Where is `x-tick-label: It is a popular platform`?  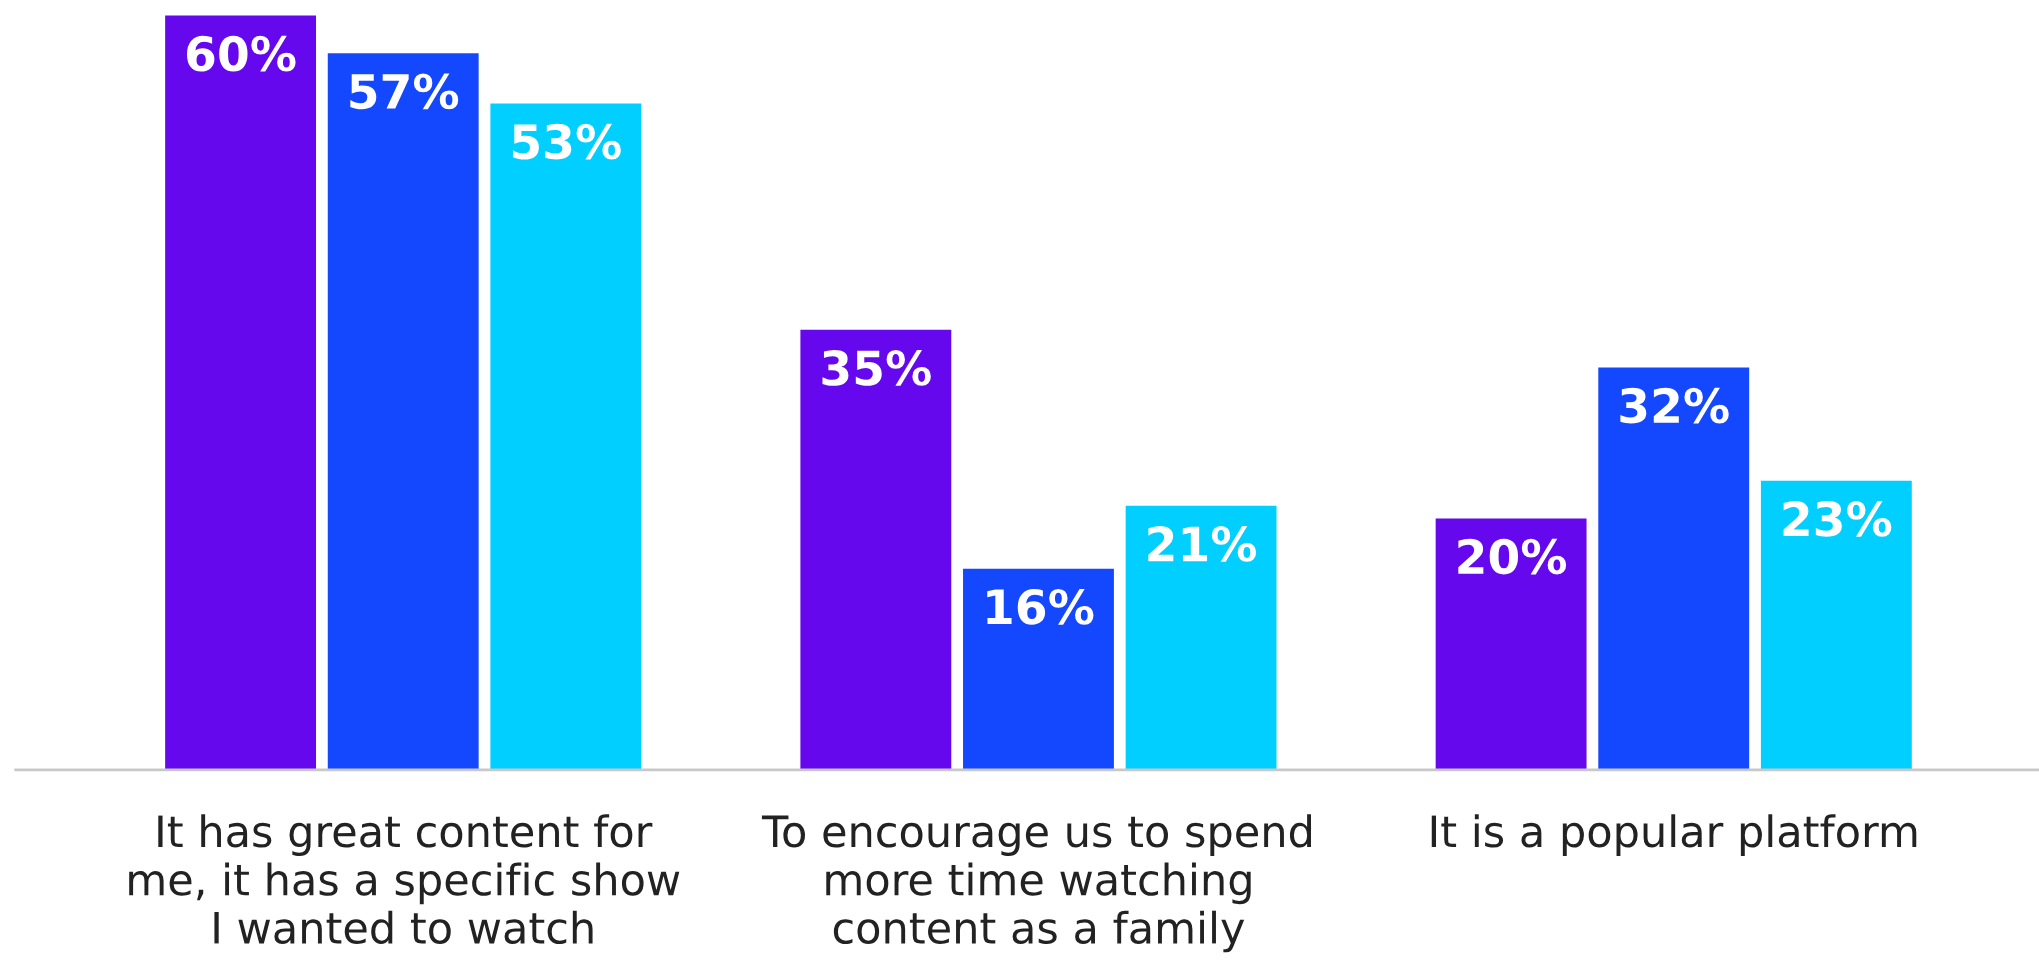 x-tick-label: It is a popular platform is located at coordinates (1674, 835).